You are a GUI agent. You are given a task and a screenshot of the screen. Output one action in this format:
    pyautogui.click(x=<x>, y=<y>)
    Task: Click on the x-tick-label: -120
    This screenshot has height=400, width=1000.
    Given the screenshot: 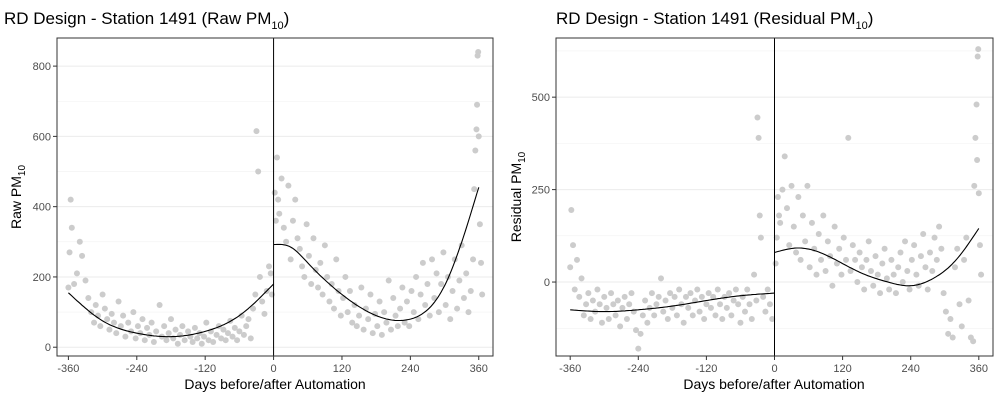 What is the action you would take?
    pyautogui.click(x=706, y=369)
    